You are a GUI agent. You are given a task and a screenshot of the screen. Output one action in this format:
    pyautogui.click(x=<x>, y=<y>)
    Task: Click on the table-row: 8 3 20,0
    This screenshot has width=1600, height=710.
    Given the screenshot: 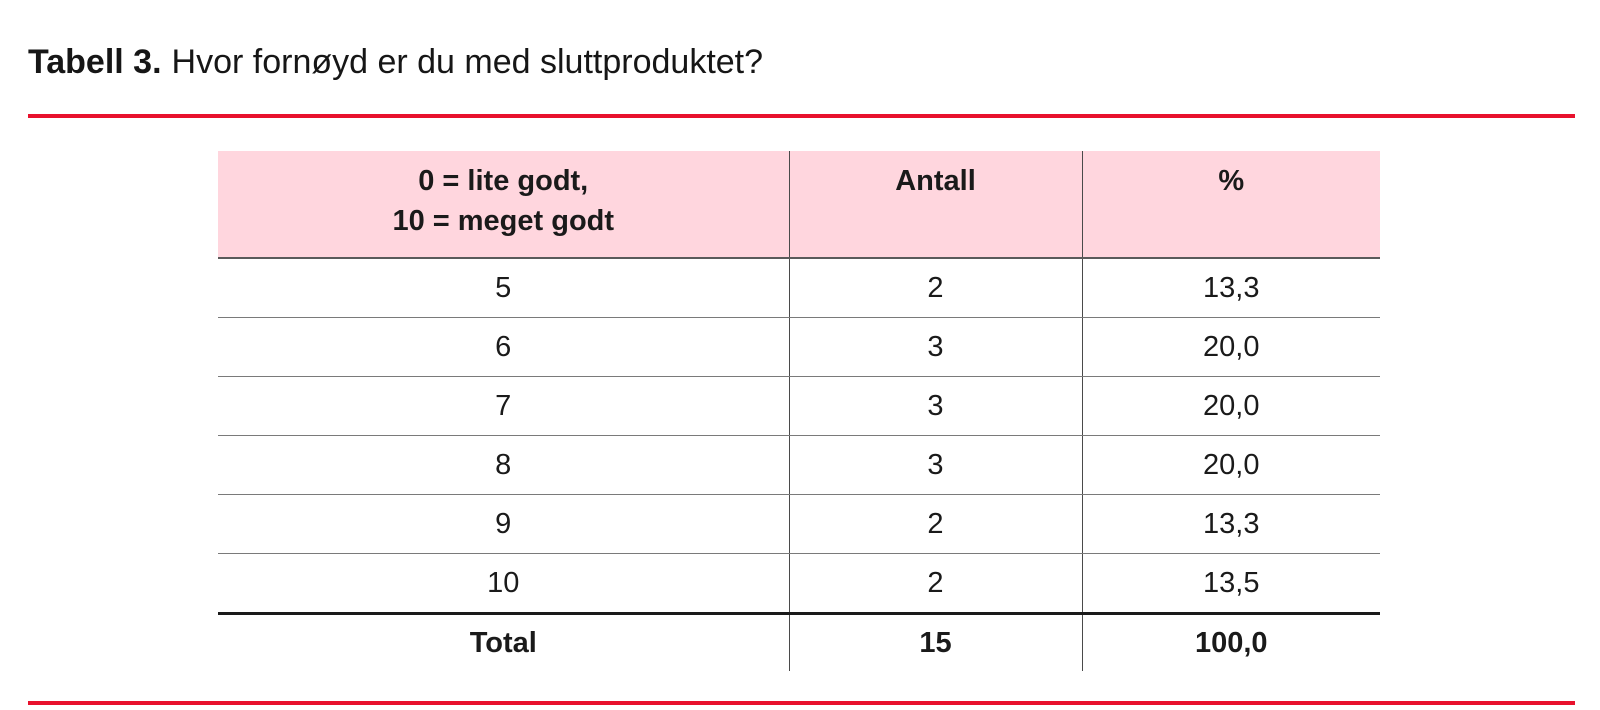 What is the action you would take?
    pyautogui.click(x=799, y=465)
    